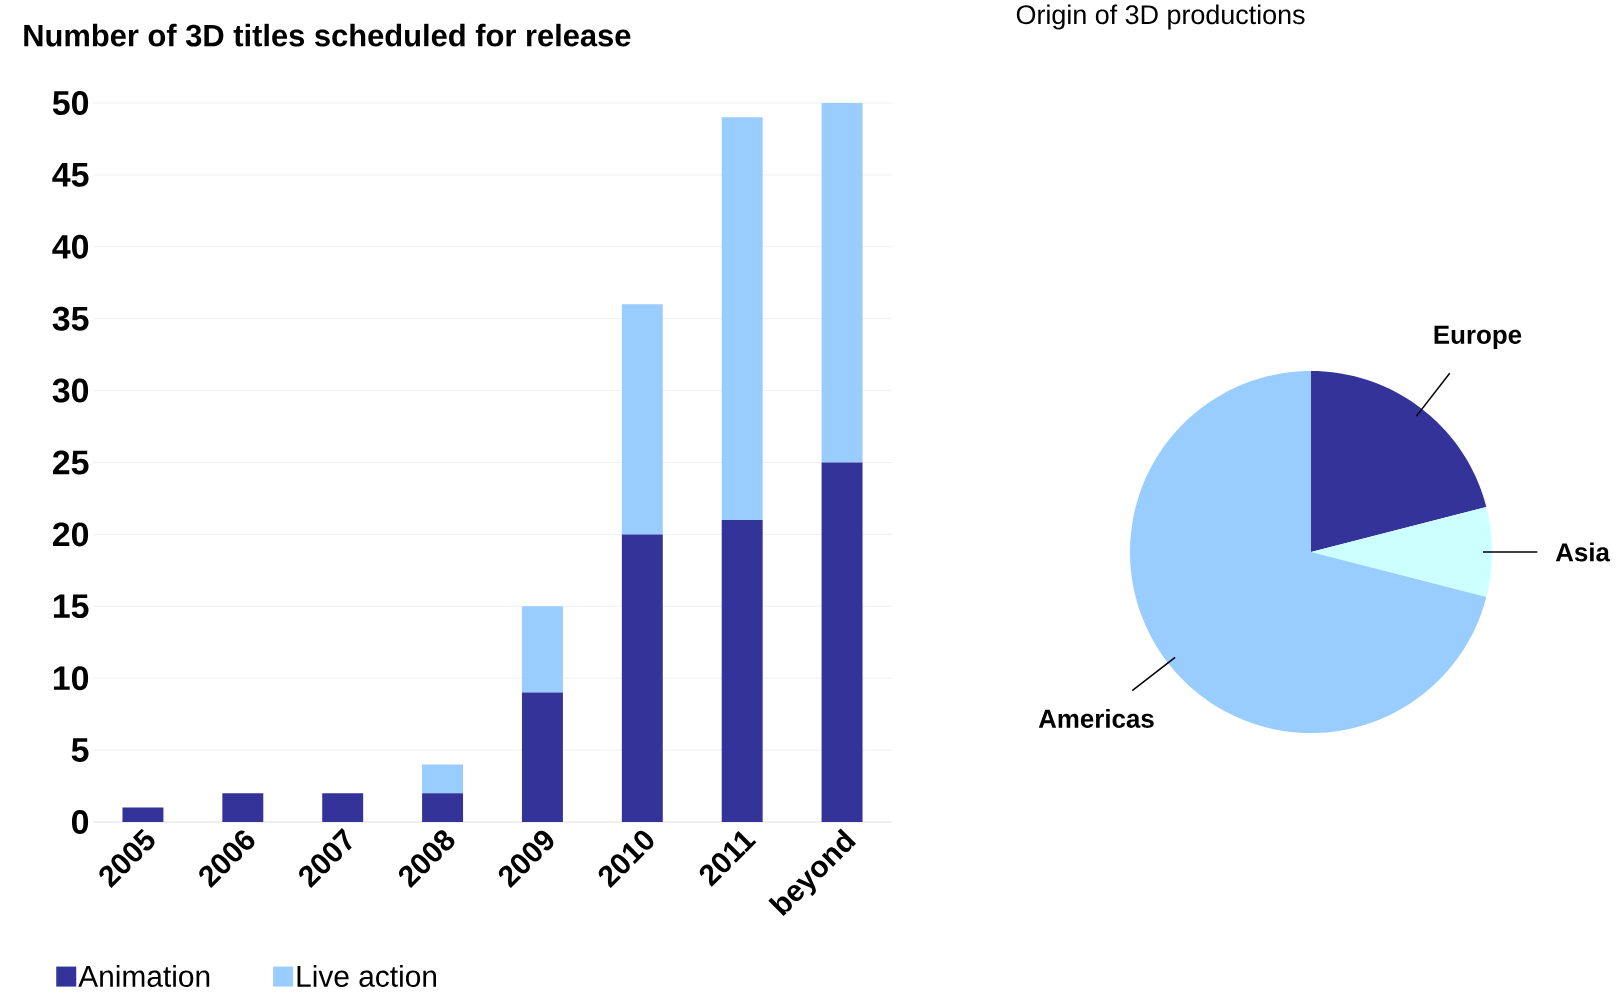 The width and height of the screenshot is (1623, 1001). I want to click on y-tick-label: 20, so click(70, 534).